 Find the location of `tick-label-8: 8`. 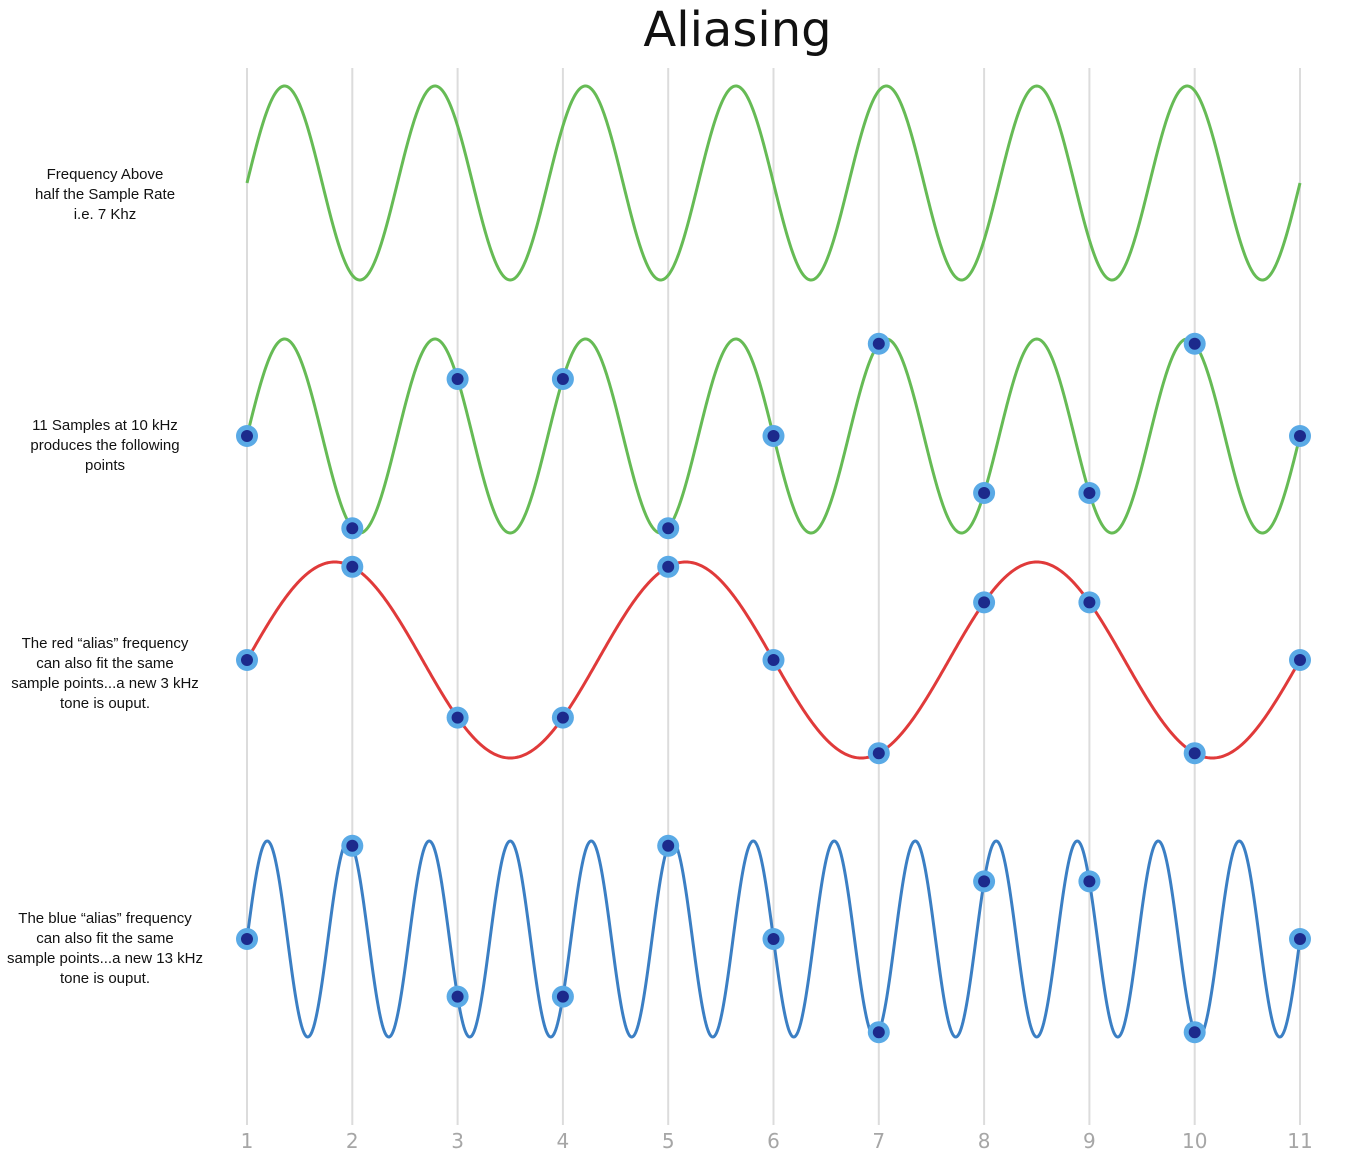

tick-label-8: 8 is located at coordinates (984, 1141).